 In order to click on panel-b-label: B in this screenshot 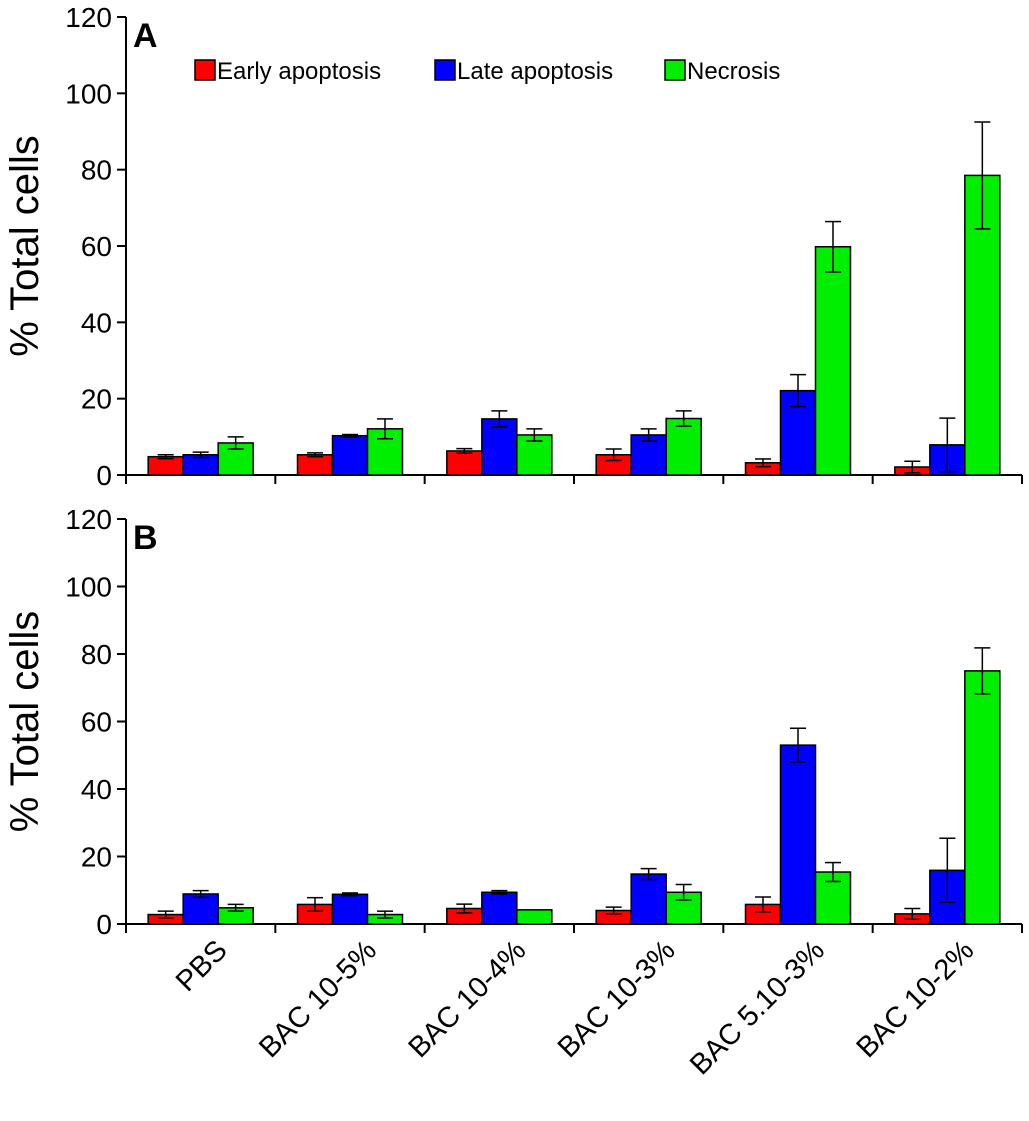, I will do `click(145, 538)`.